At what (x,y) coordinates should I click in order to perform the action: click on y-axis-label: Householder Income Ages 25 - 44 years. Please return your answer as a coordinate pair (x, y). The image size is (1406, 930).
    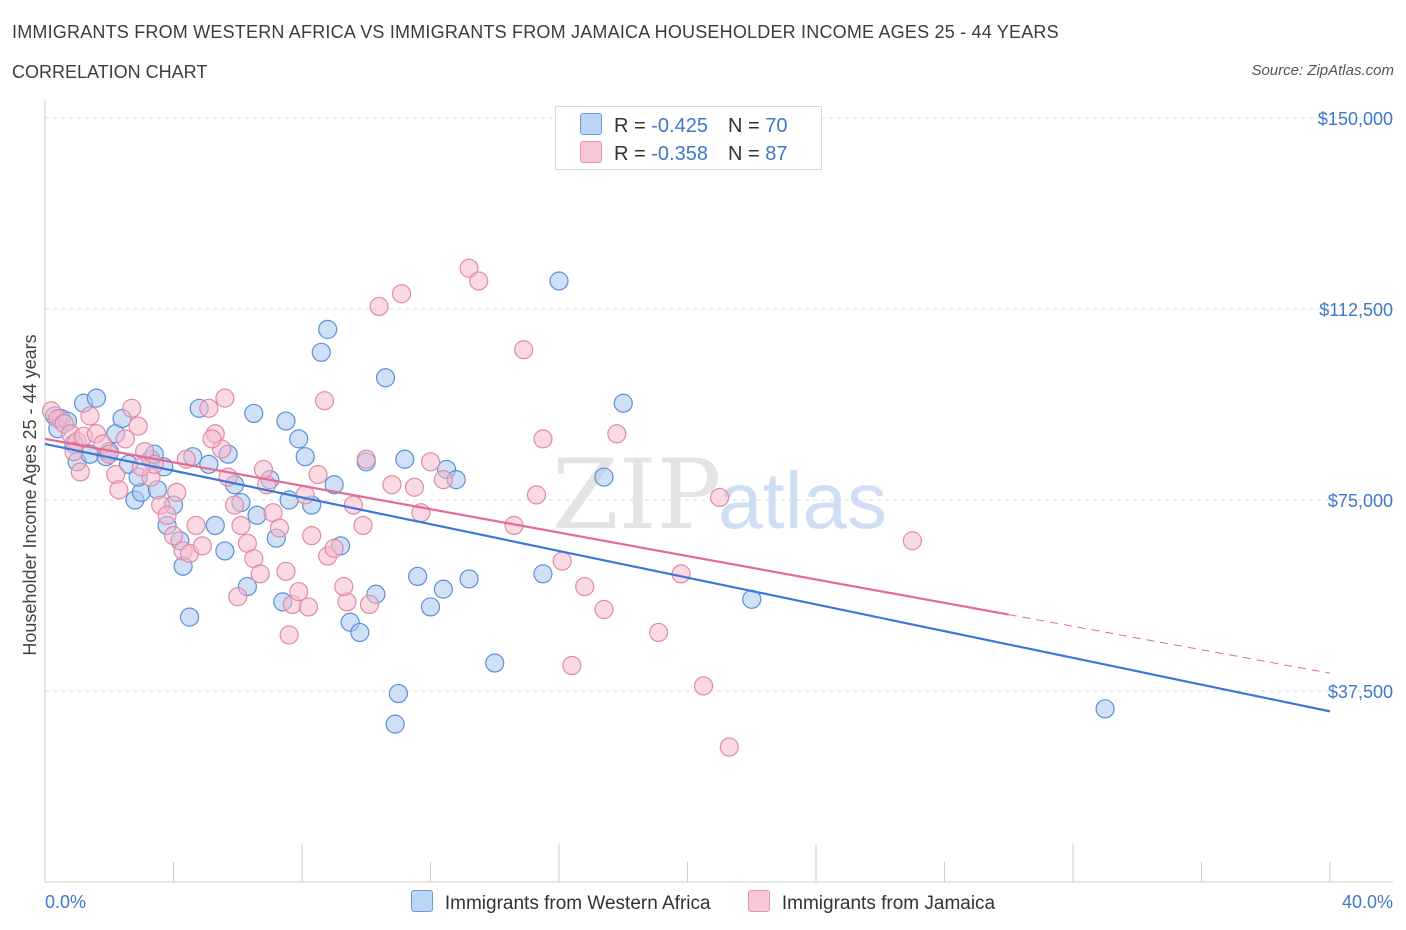
    Looking at the image, I should click on (30, 494).